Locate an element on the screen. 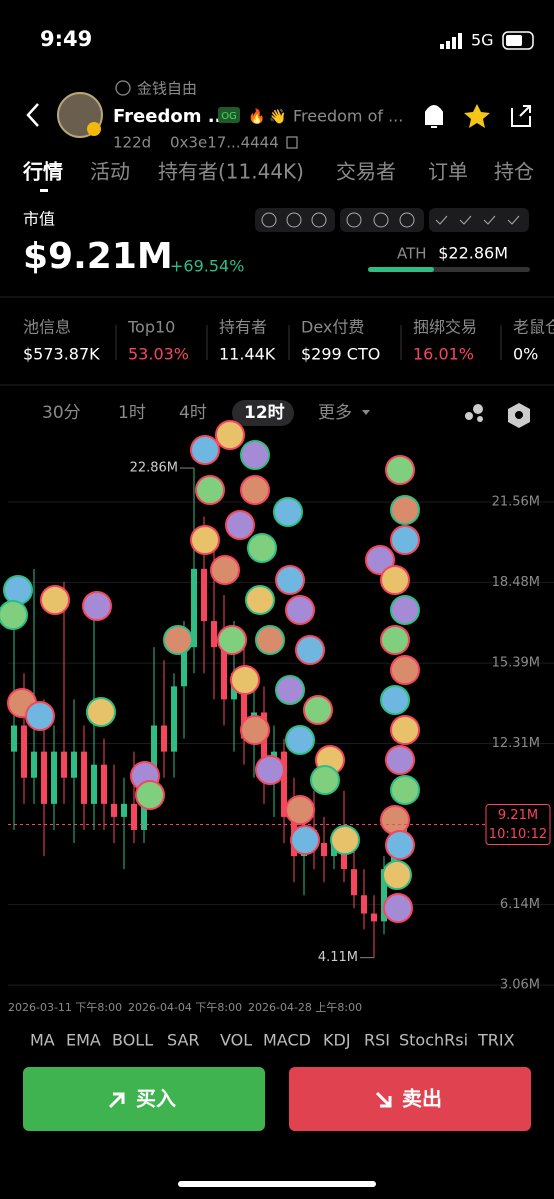 Image resolution: width=554 pixels, height=1199 pixels. indicator: SAR is located at coordinates (183, 1040).